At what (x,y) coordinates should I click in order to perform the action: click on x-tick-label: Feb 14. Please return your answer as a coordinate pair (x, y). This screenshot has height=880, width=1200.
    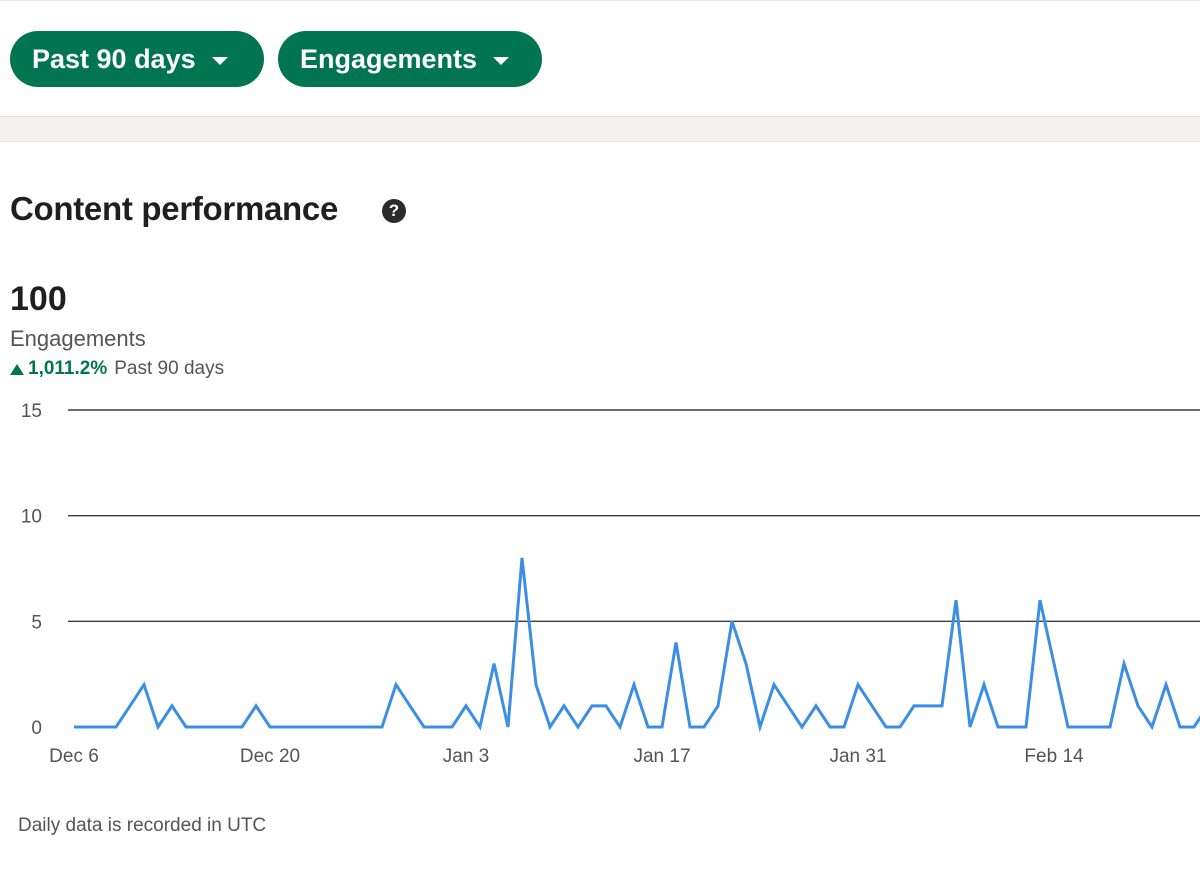
    Looking at the image, I should click on (1054, 756).